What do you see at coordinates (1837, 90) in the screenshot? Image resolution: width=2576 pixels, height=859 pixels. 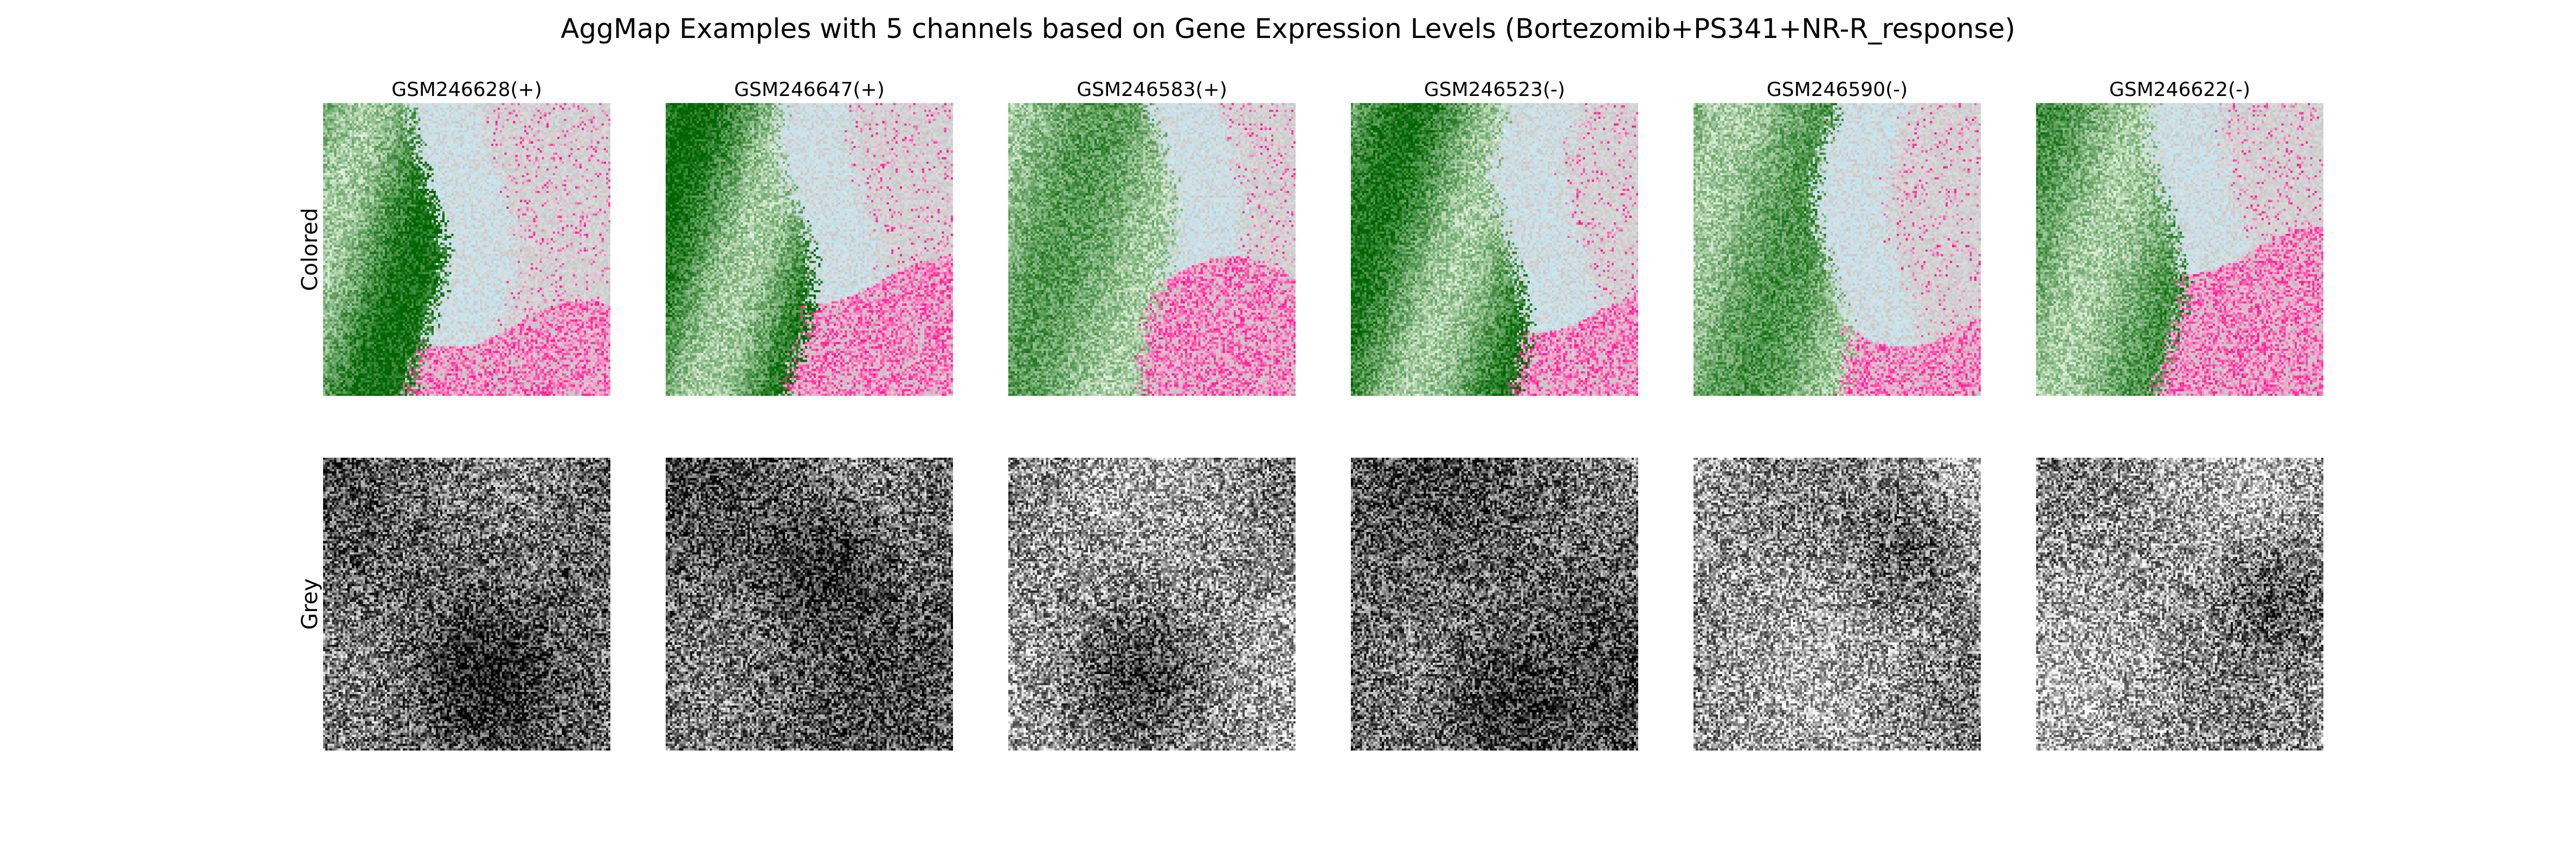 I see `panel-title: GSM246590(-)` at bounding box center [1837, 90].